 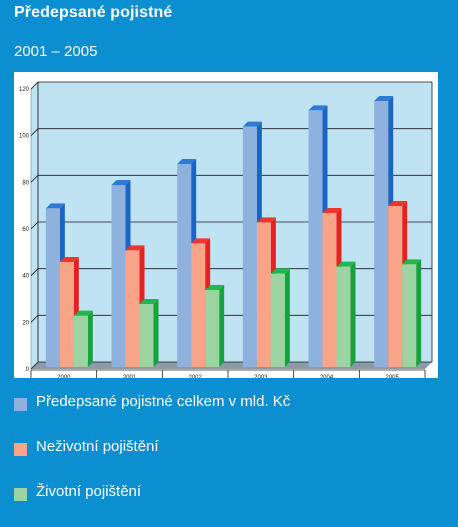 What do you see at coordinates (327, 376) in the screenshot?
I see `x-tick-label: 2004` at bounding box center [327, 376].